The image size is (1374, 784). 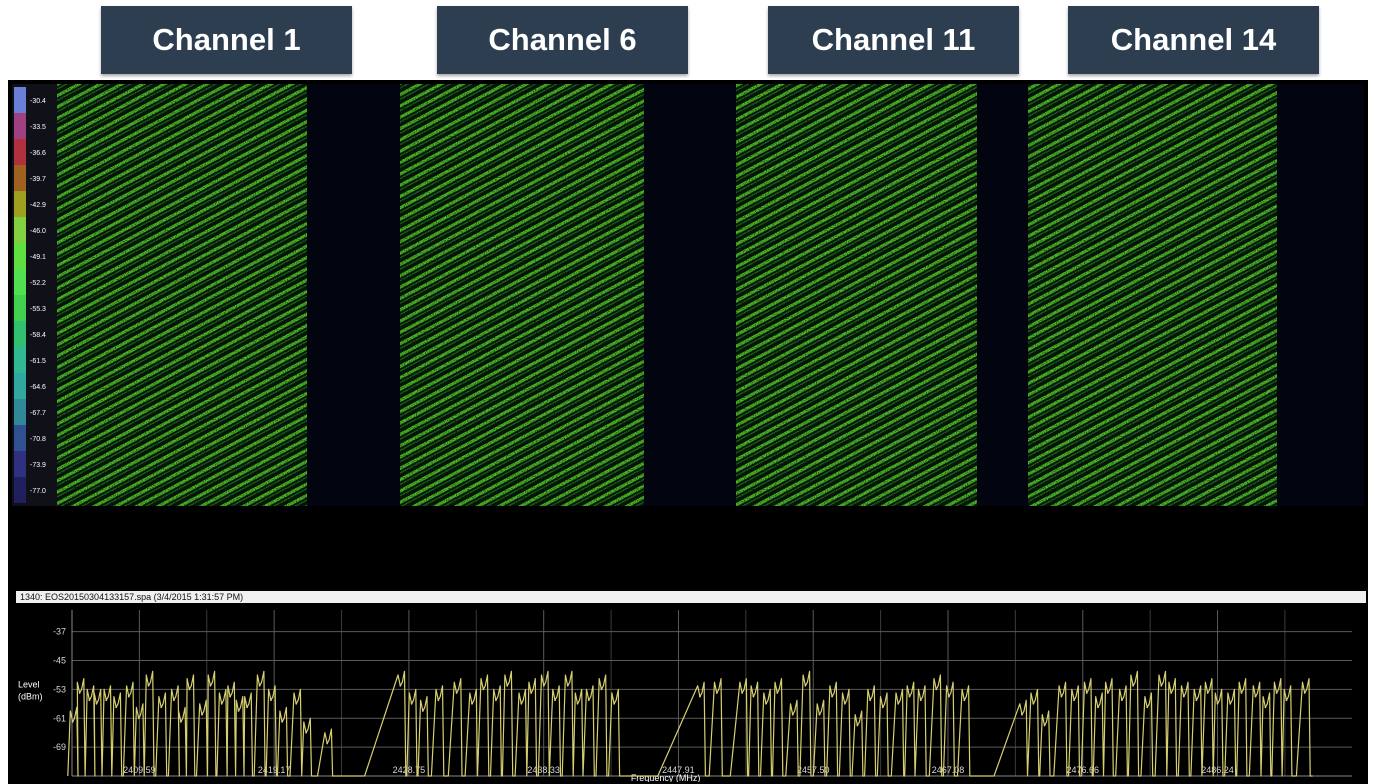 I want to click on scale-label: -30.4, so click(x=38, y=101).